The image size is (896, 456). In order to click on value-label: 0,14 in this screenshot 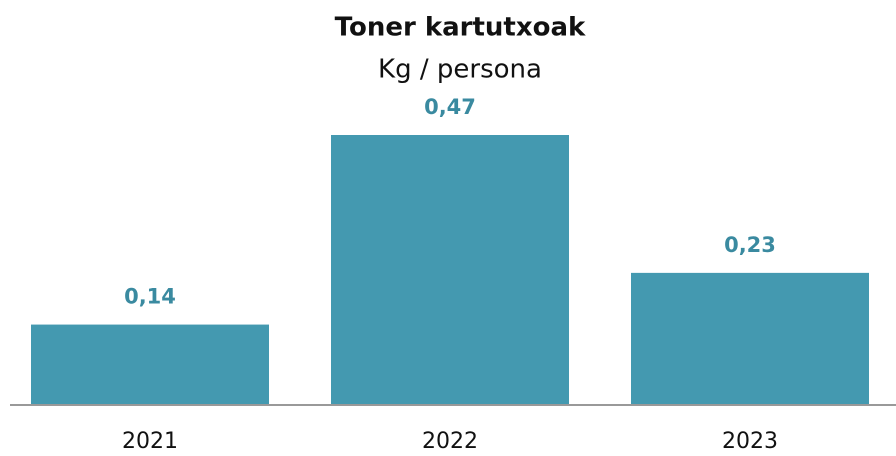, I will do `click(150, 297)`.